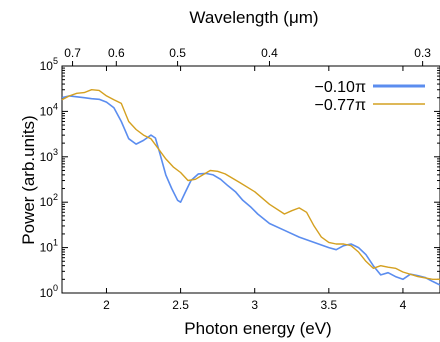  I want to click on x-tick-label: 4, so click(403, 305).